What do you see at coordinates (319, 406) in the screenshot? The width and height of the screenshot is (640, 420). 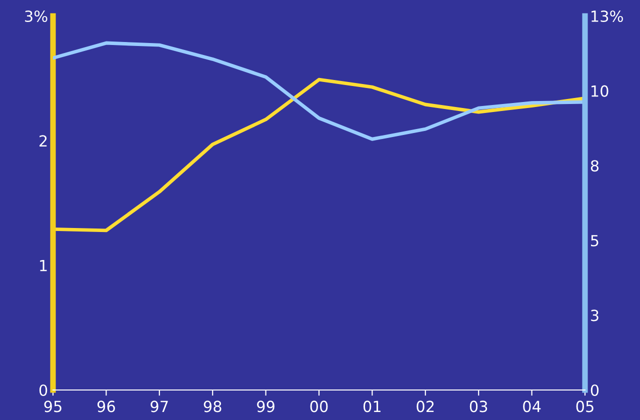 I see `x-tick-label: 00` at bounding box center [319, 406].